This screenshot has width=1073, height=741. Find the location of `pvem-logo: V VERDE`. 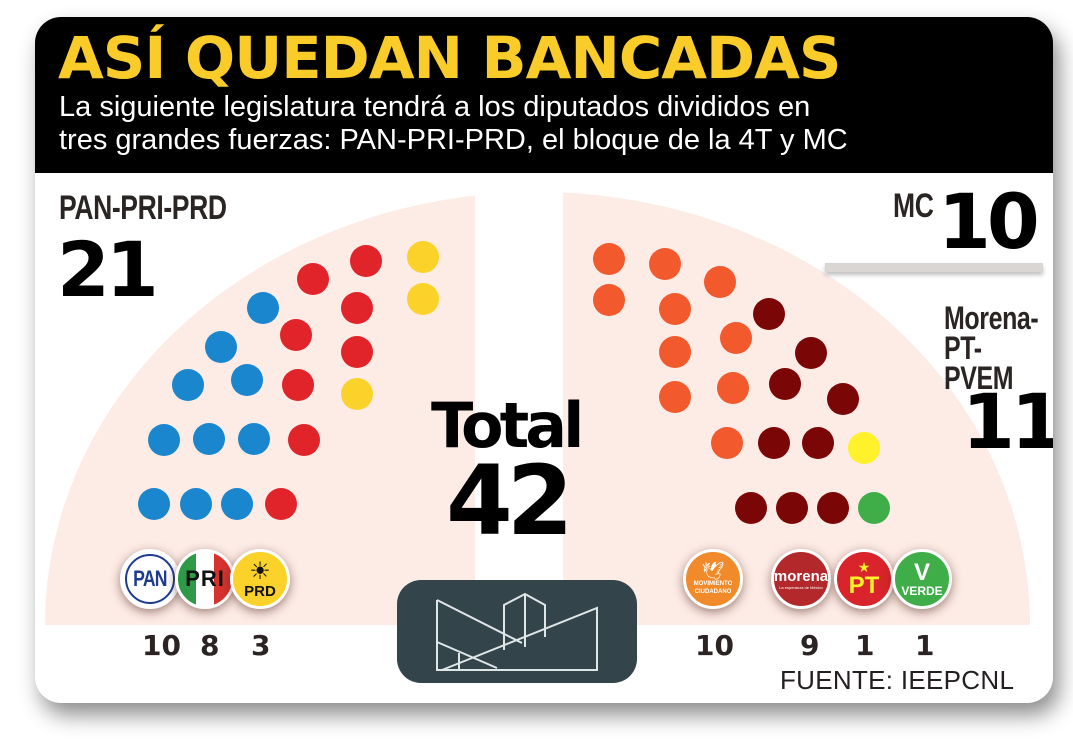

pvem-logo: V VERDE is located at coordinates (922, 579).